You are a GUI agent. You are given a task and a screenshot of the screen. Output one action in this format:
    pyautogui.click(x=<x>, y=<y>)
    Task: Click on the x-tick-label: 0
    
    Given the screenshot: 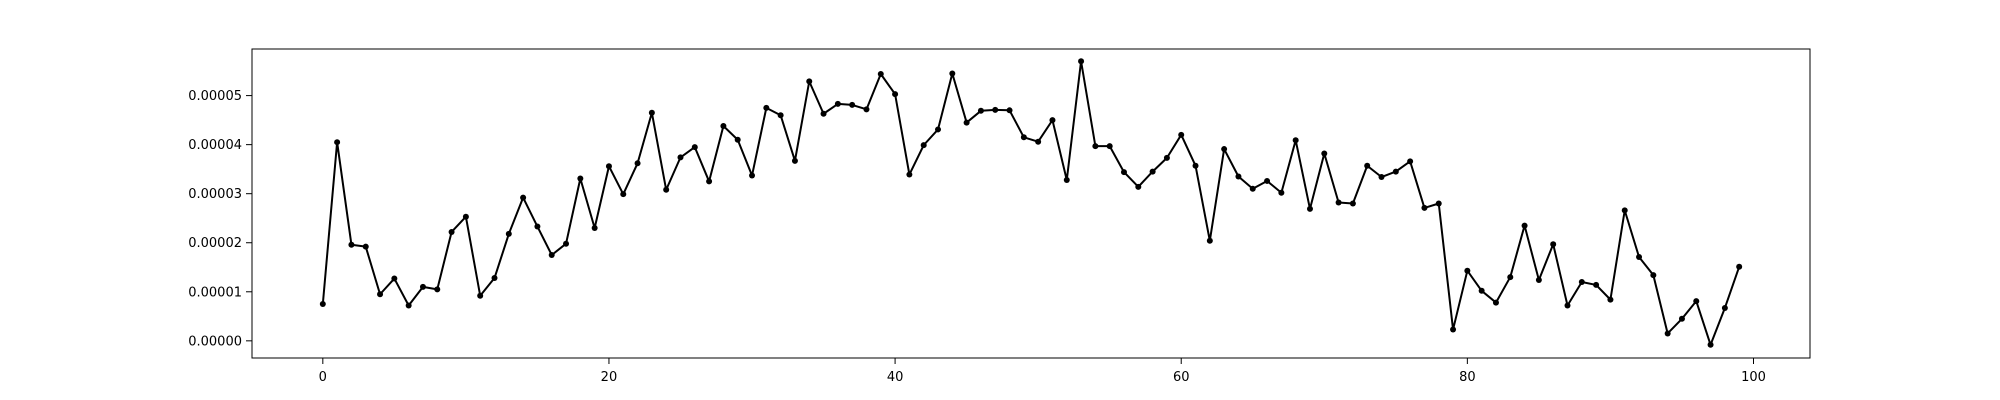 What is the action you would take?
    pyautogui.click(x=323, y=377)
    